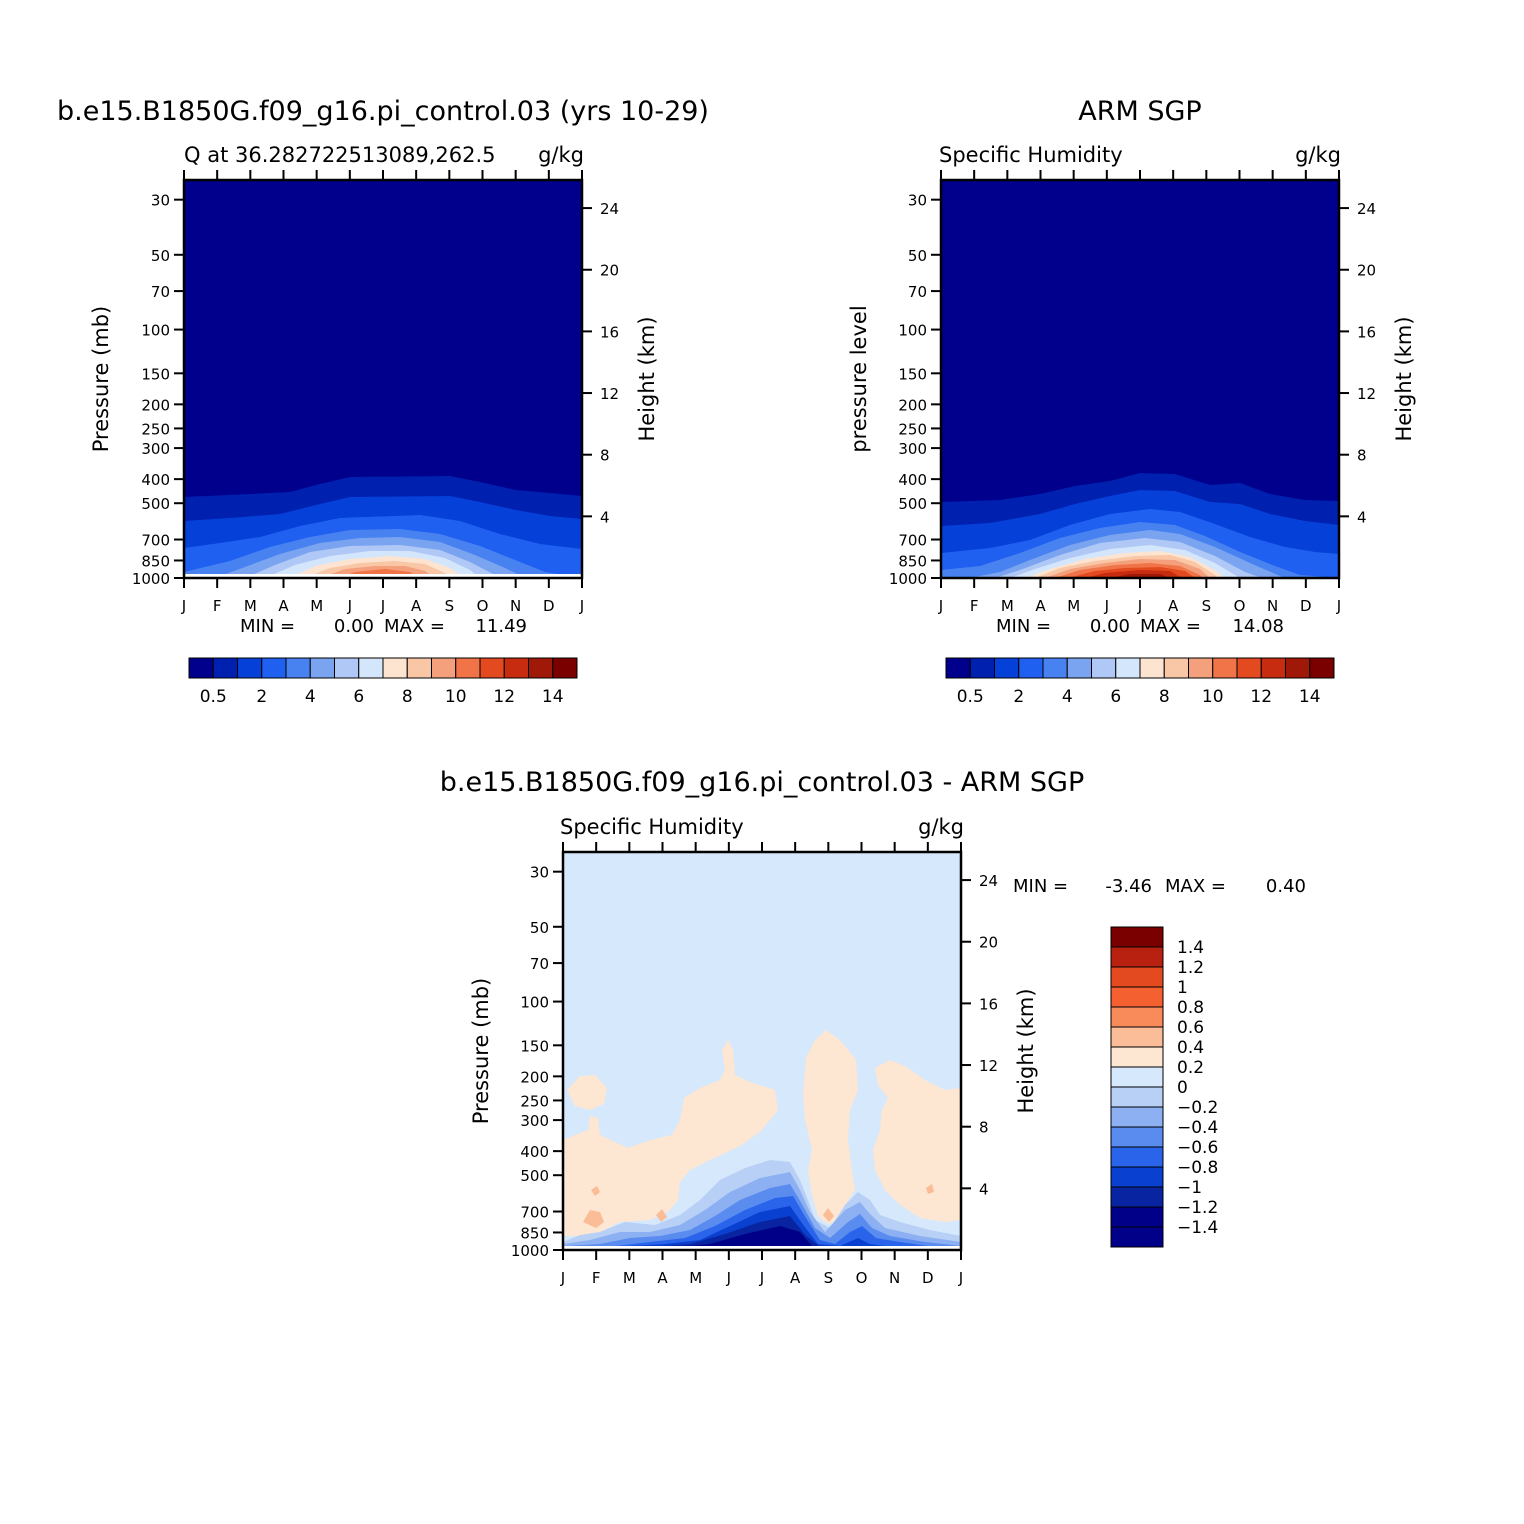  What do you see at coordinates (1197, 1168) in the screenshot?
I see `colorbar-tick-label: −0.8` at bounding box center [1197, 1168].